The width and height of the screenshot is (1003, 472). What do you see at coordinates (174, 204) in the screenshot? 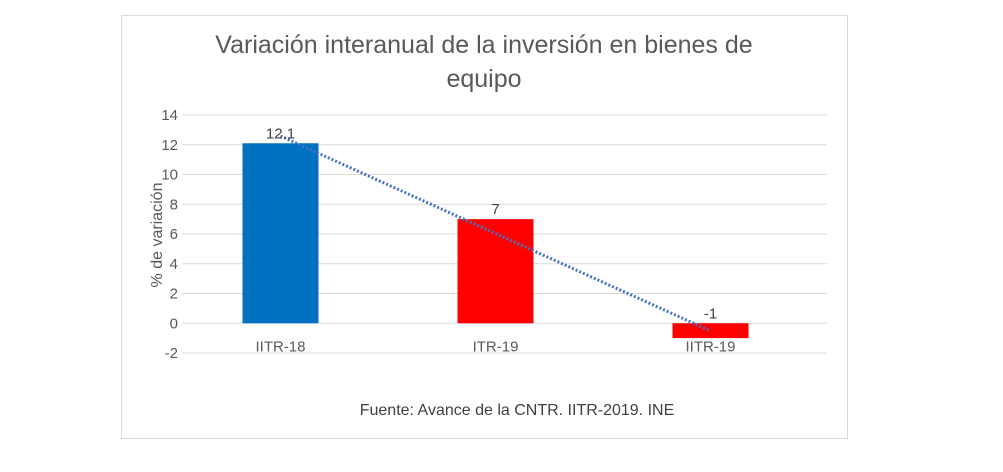
I see `y-tick-label: 8` at bounding box center [174, 204].